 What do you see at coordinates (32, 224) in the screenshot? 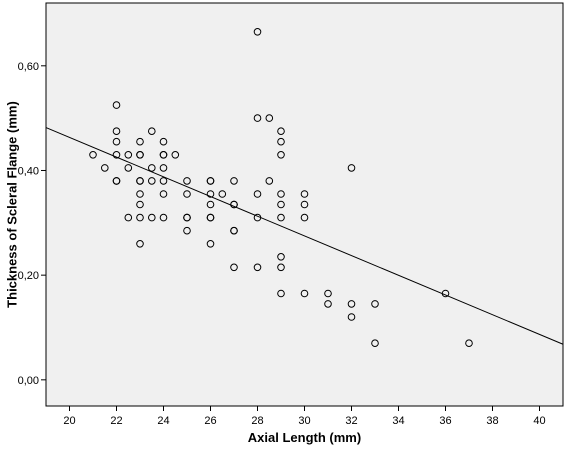
I see `y-axis-ticks: 0,00 0,20 0,40 0,60` at bounding box center [32, 224].